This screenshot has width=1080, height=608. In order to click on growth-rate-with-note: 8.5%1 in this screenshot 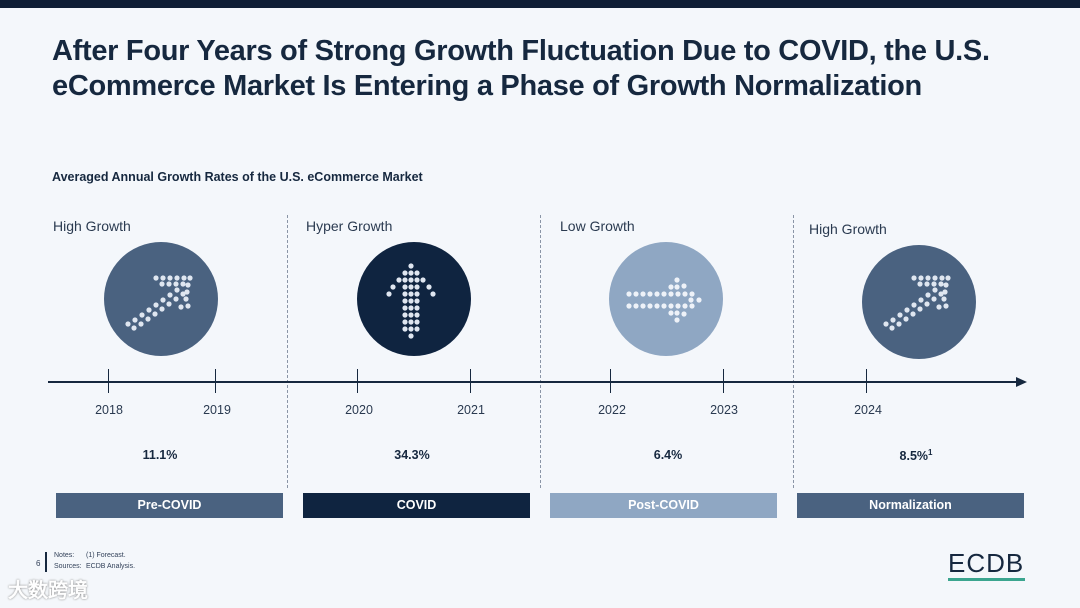, I will do `click(916, 455)`.